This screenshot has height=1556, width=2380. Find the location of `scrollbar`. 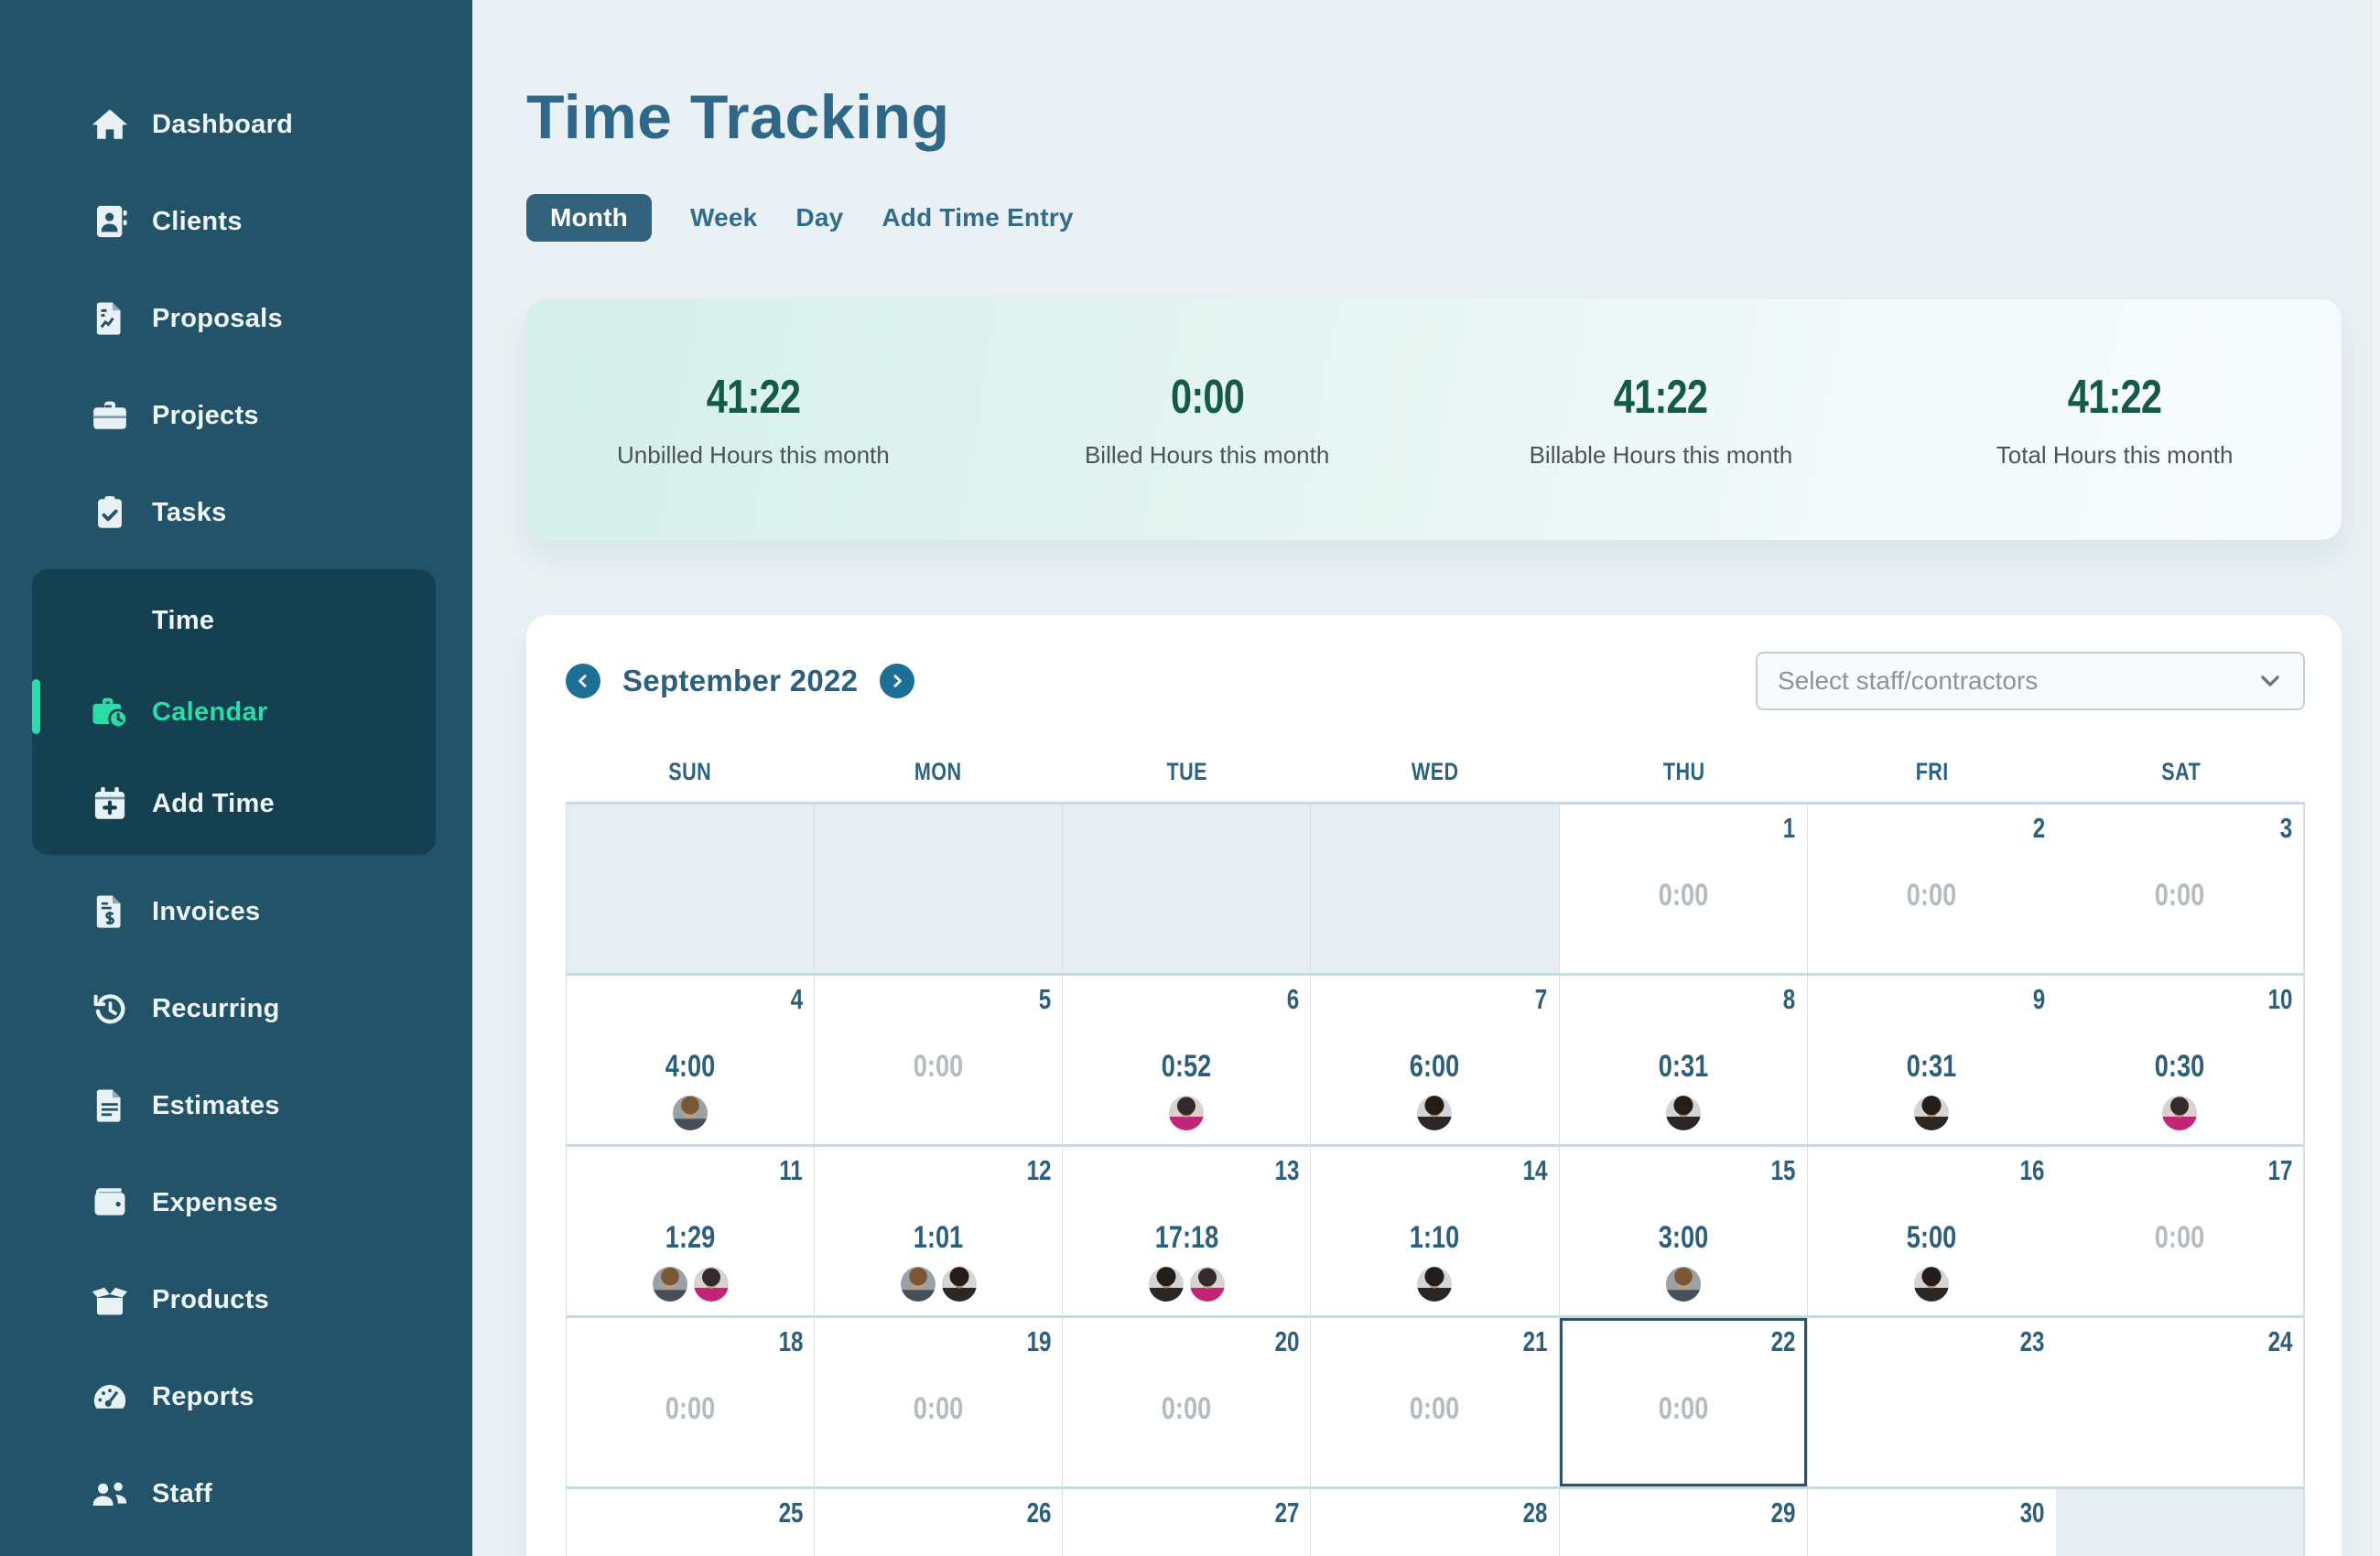

scrollbar is located at coordinates (2375, 778).